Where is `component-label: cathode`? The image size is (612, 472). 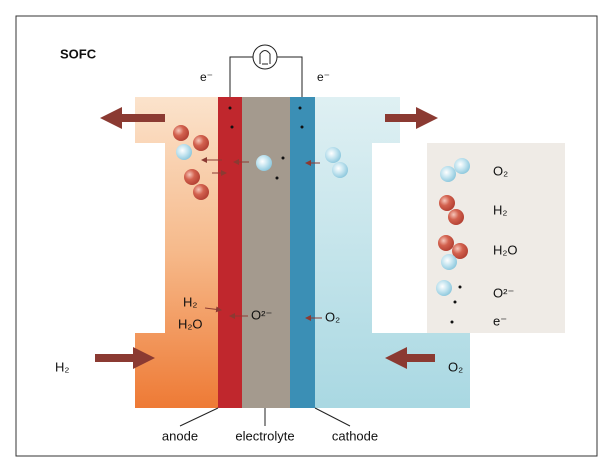
component-label: cathode is located at coordinates (355, 435).